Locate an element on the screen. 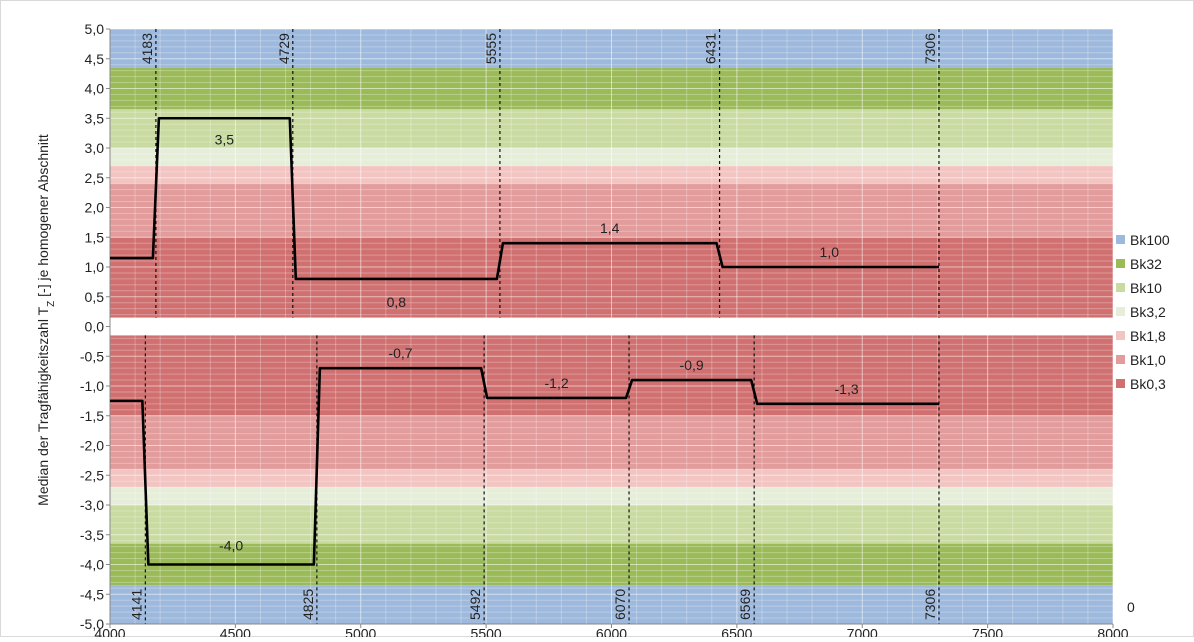  y-tick-label: -2,5 is located at coordinates (92, 475).